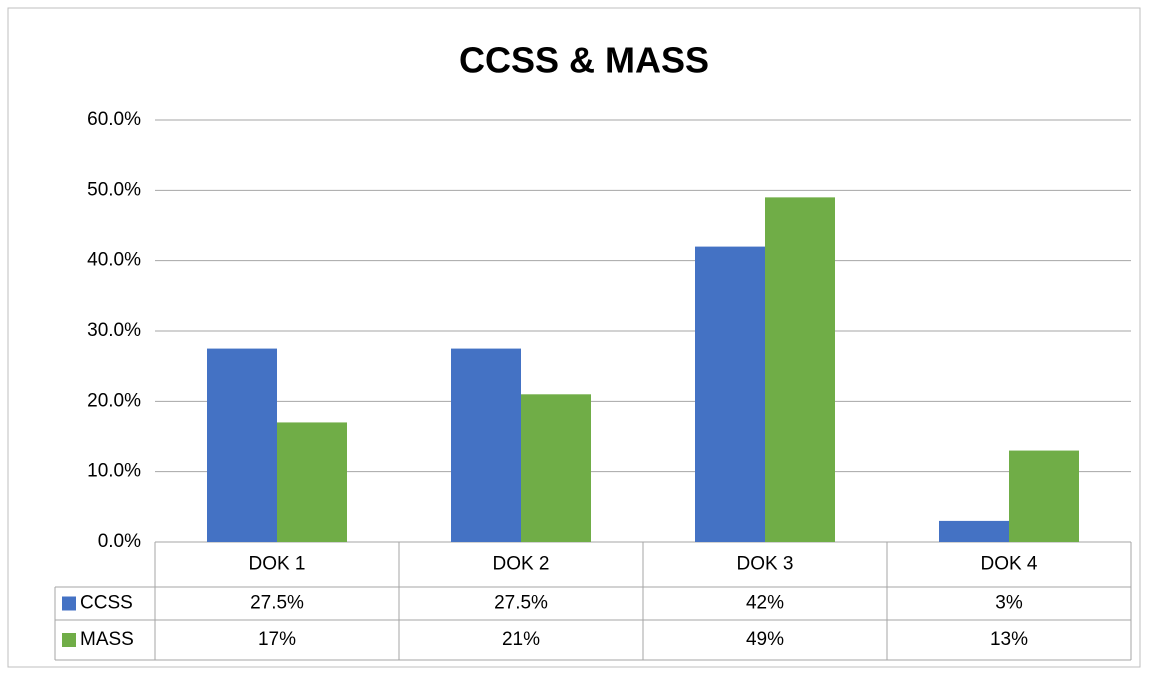 Image resolution: width=1149 pixels, height=675 pixels. What do you see at coordinates (114, 189) in the screenshot?
I see `y-tick-label: 50.0%` at bounding box center [114, 189].